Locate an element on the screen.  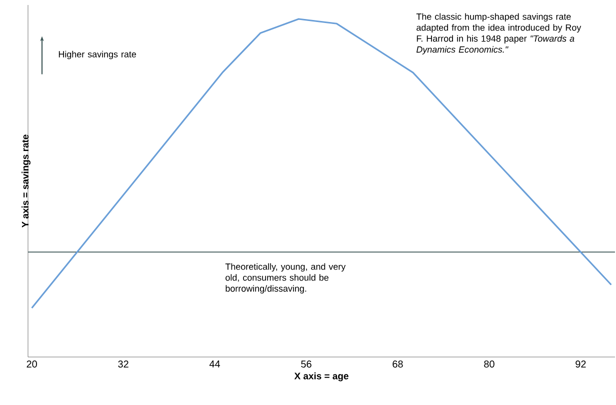
x-tick-label: 44 is located at coordinates (214, 364).